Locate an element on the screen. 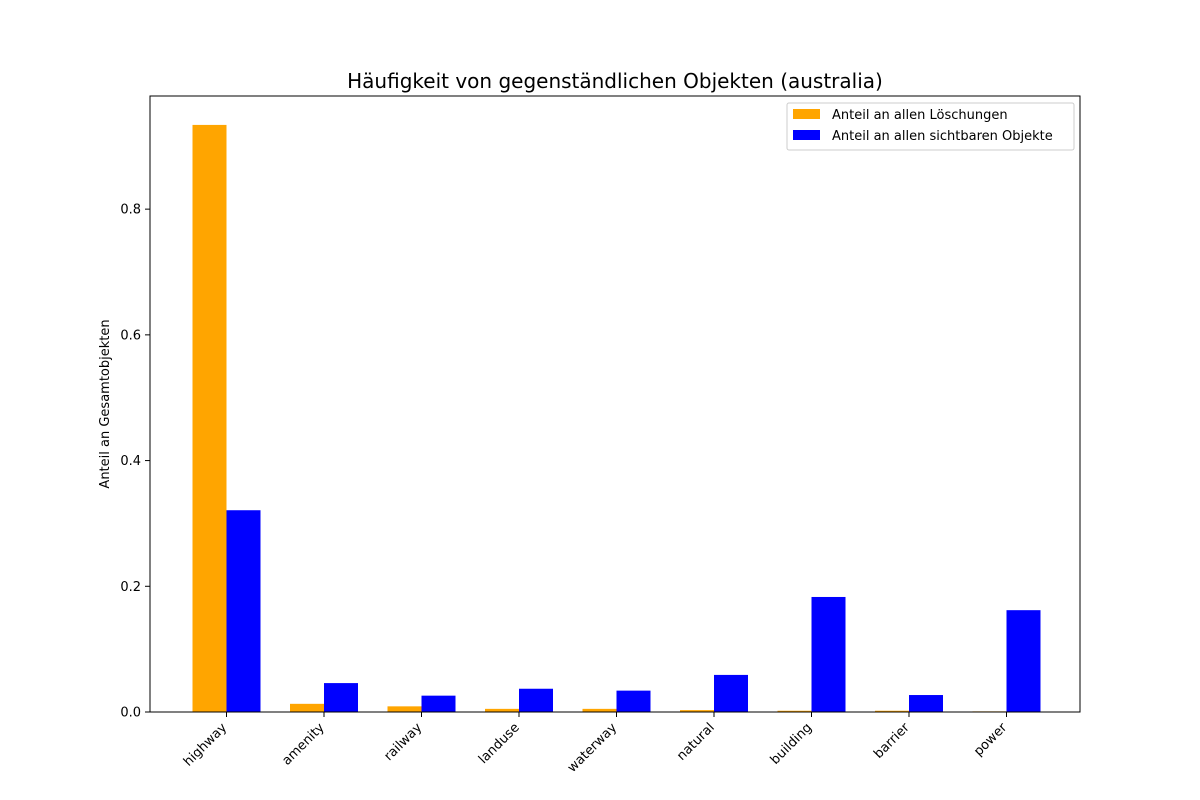  x-tick-label-highway: highway is located at coordinates (205, 744).